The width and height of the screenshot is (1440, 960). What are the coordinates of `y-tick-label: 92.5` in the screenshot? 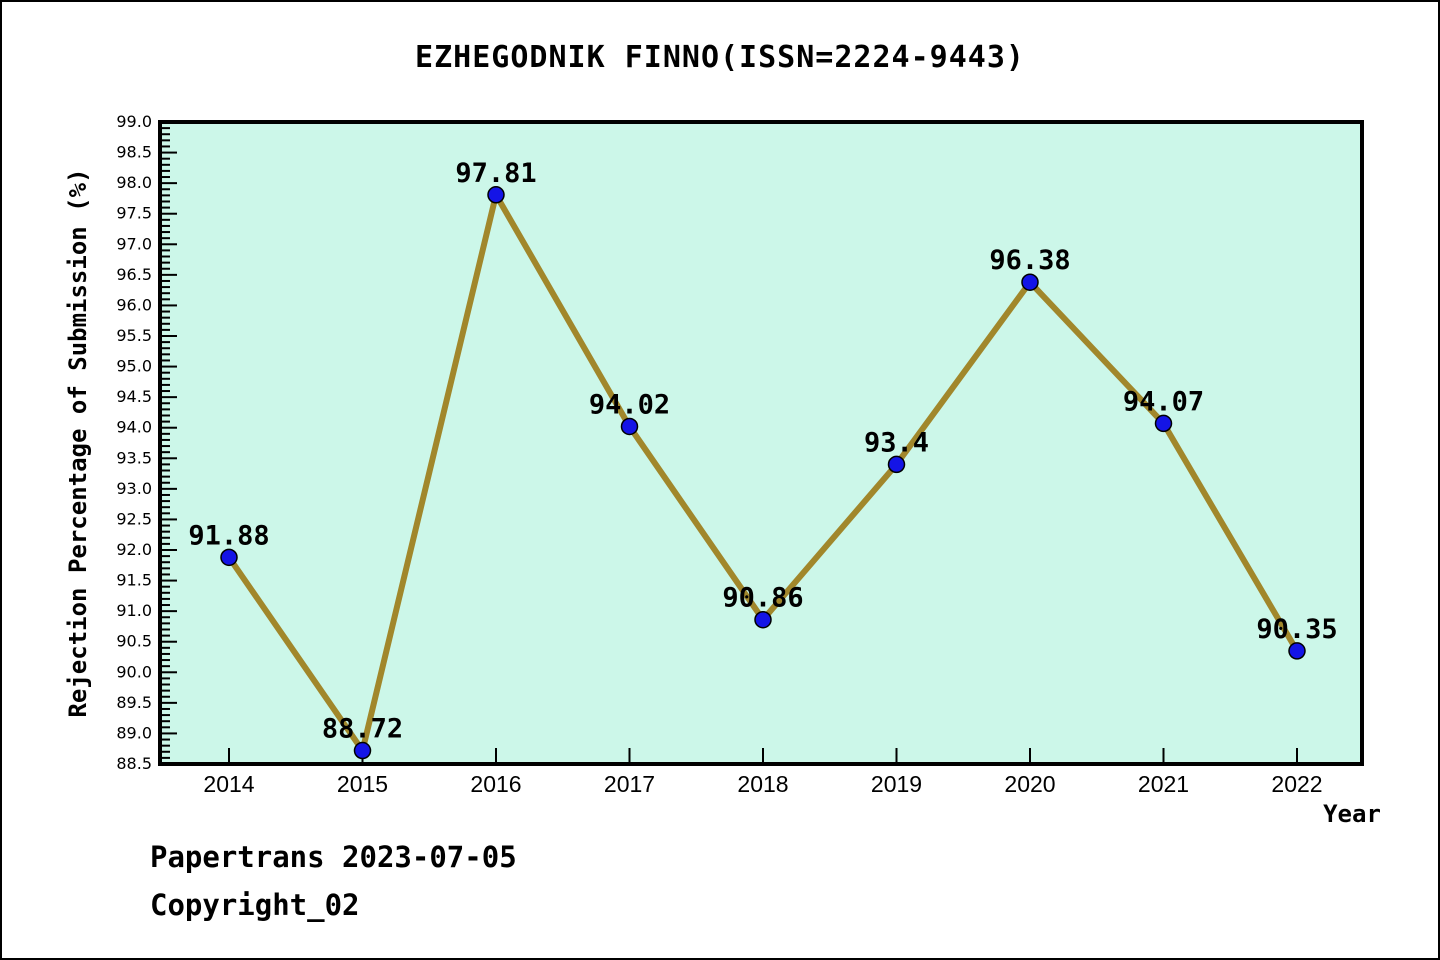 It's located at (134, 518).